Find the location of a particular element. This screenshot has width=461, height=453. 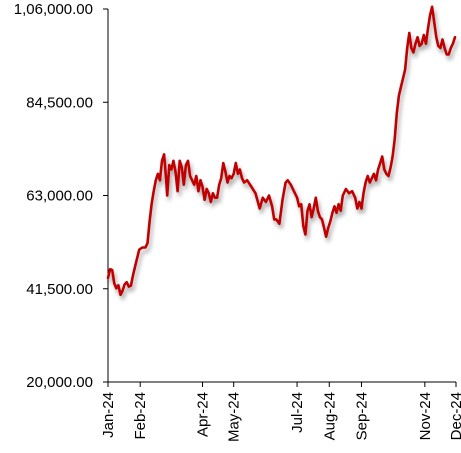

y-tick-label: 1,06,000.00 is located at coordinates (53, 9).